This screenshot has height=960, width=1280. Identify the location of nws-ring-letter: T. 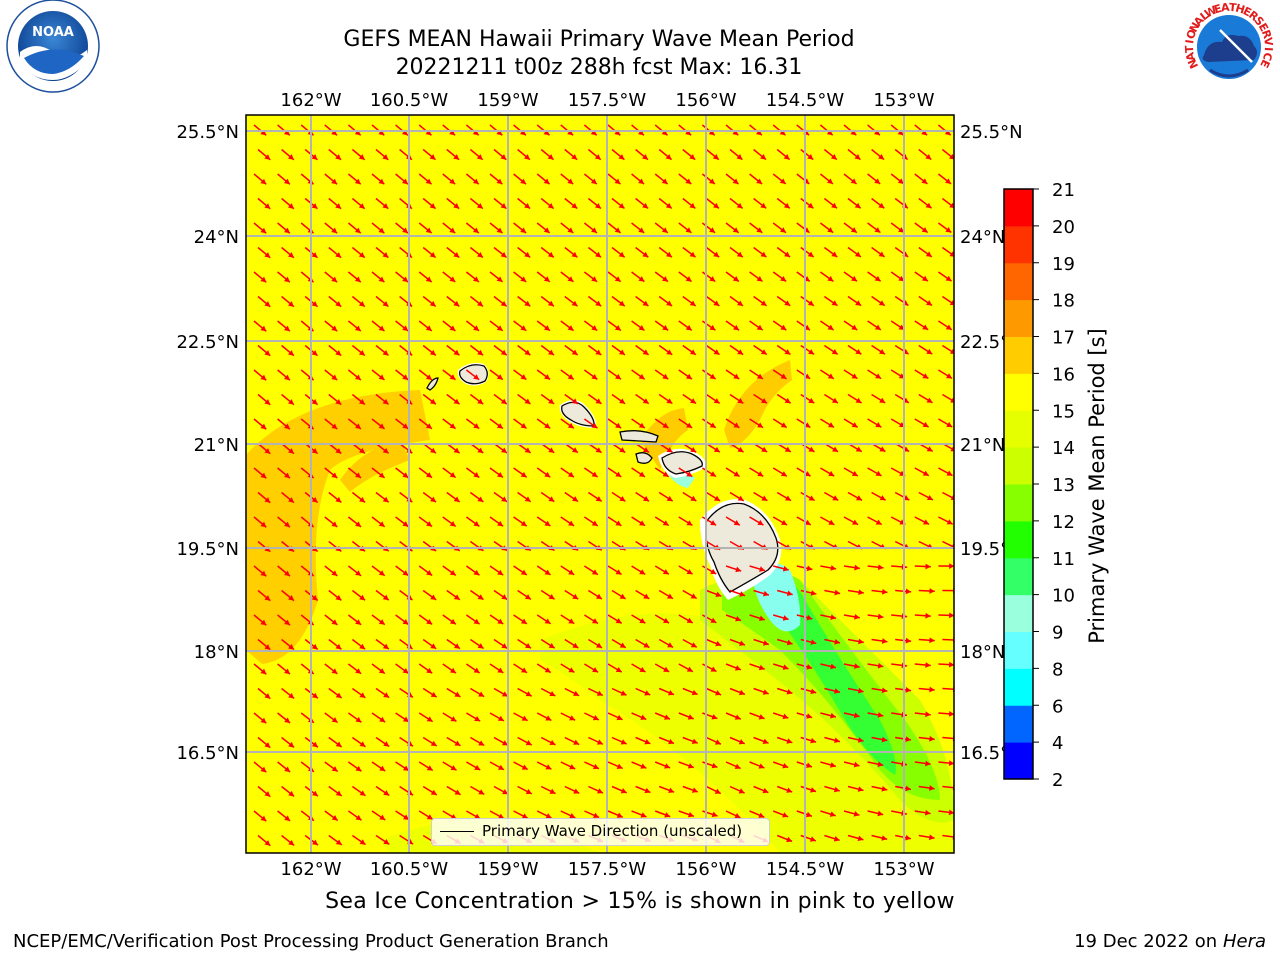
(1189, 49).